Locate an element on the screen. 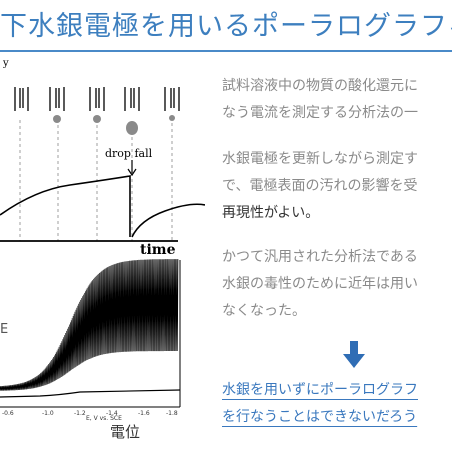 The height and width of the screenshot is (452, 452). question-line-1: 水銀を用いずにポーラログラフ is located at coordinates (320, 390).